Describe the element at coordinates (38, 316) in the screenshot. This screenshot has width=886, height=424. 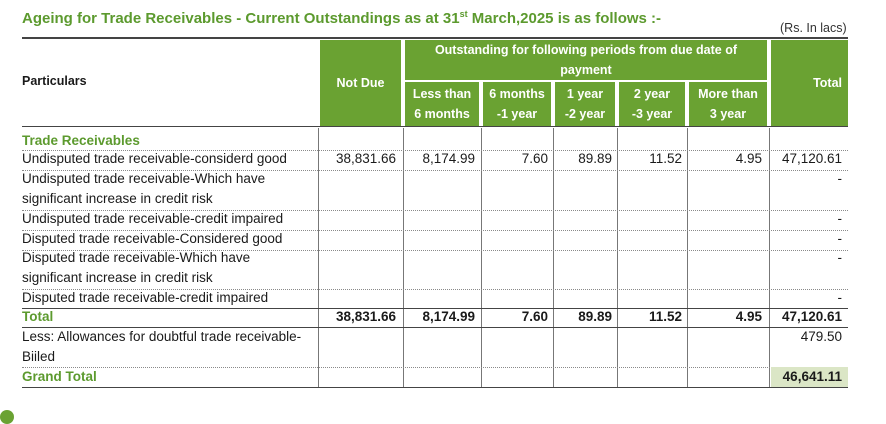
I see `total-row-label: Total` at that location.